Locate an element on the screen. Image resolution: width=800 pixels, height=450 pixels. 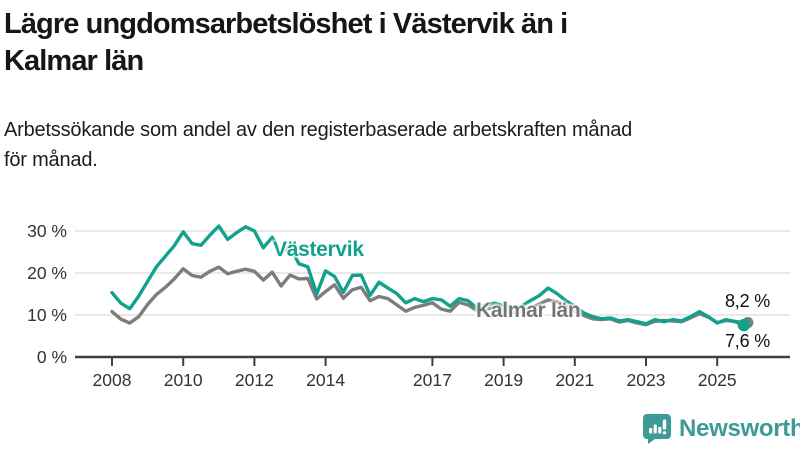
y-tick-label: 0 % is located at coordinates (52, 357).